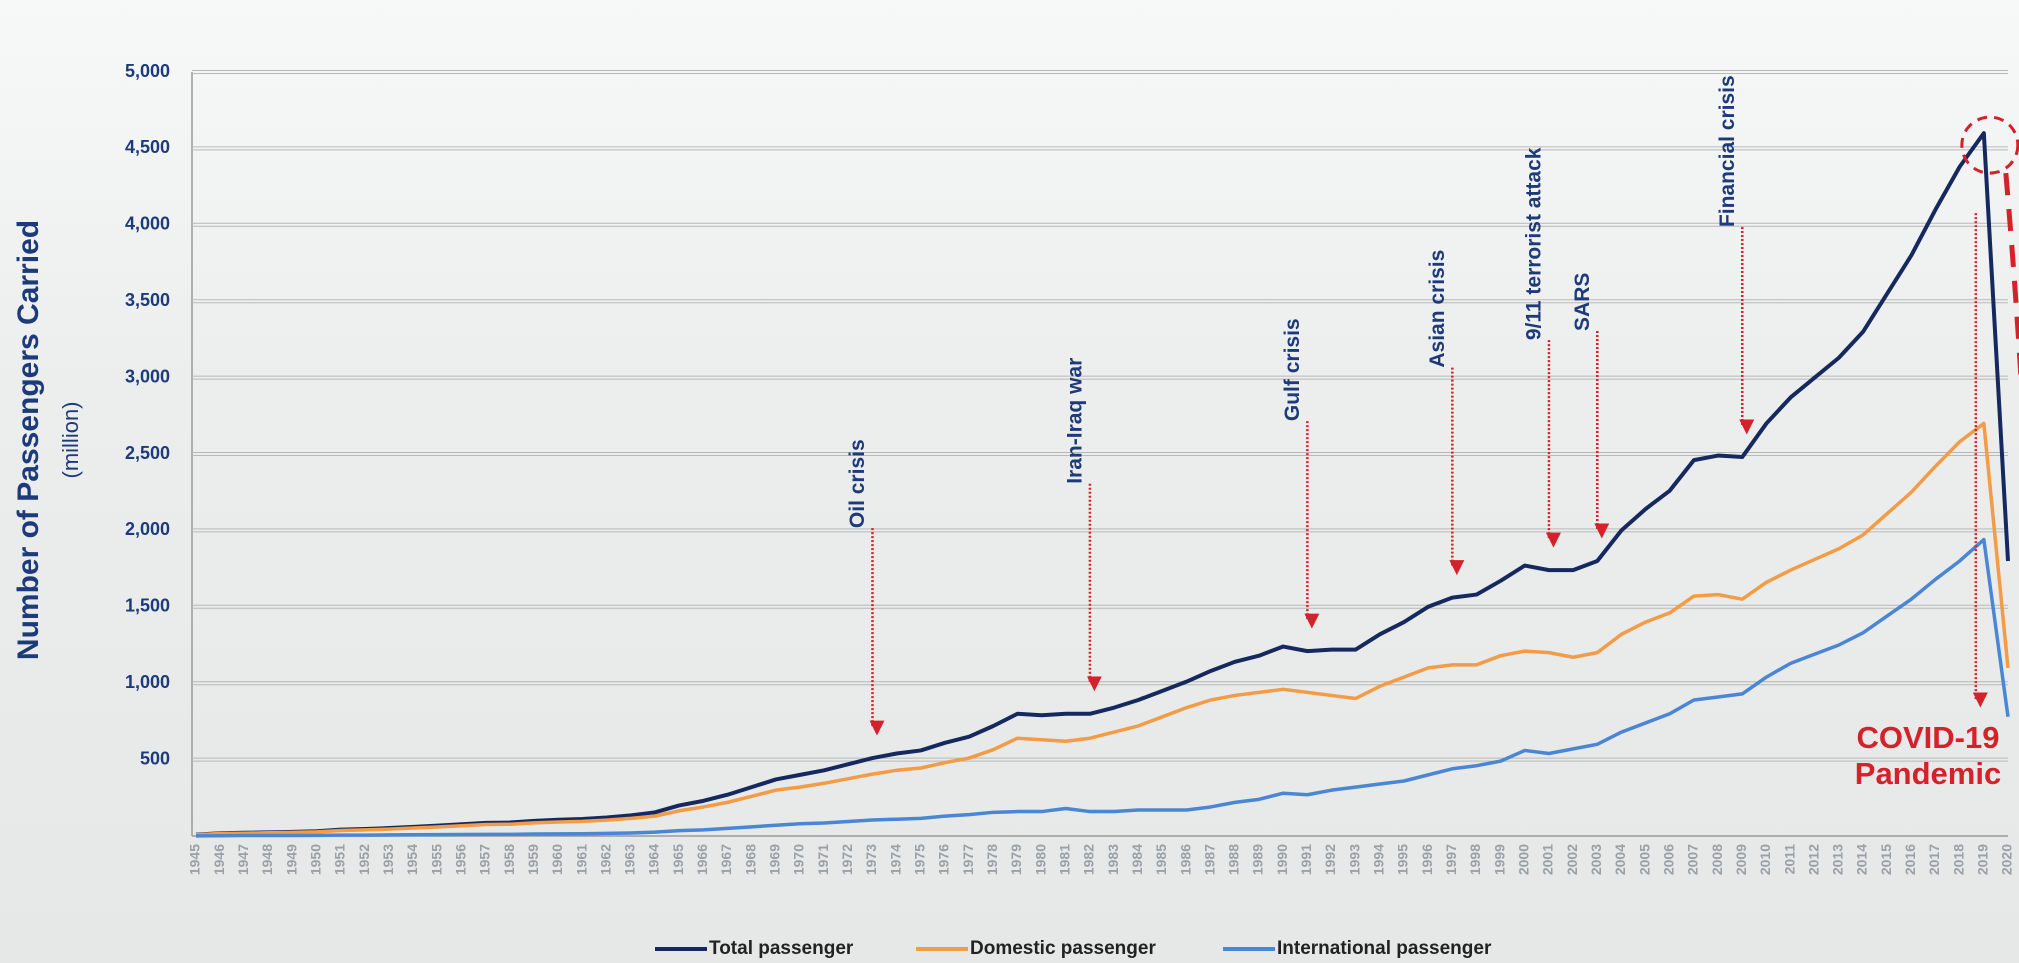 This screenshot has width=2019, height=963. What do you see at coordinates (1886, 859) in the screenshot?
I see `x-tick-label: 2015` at bounding box center [1886, 859].